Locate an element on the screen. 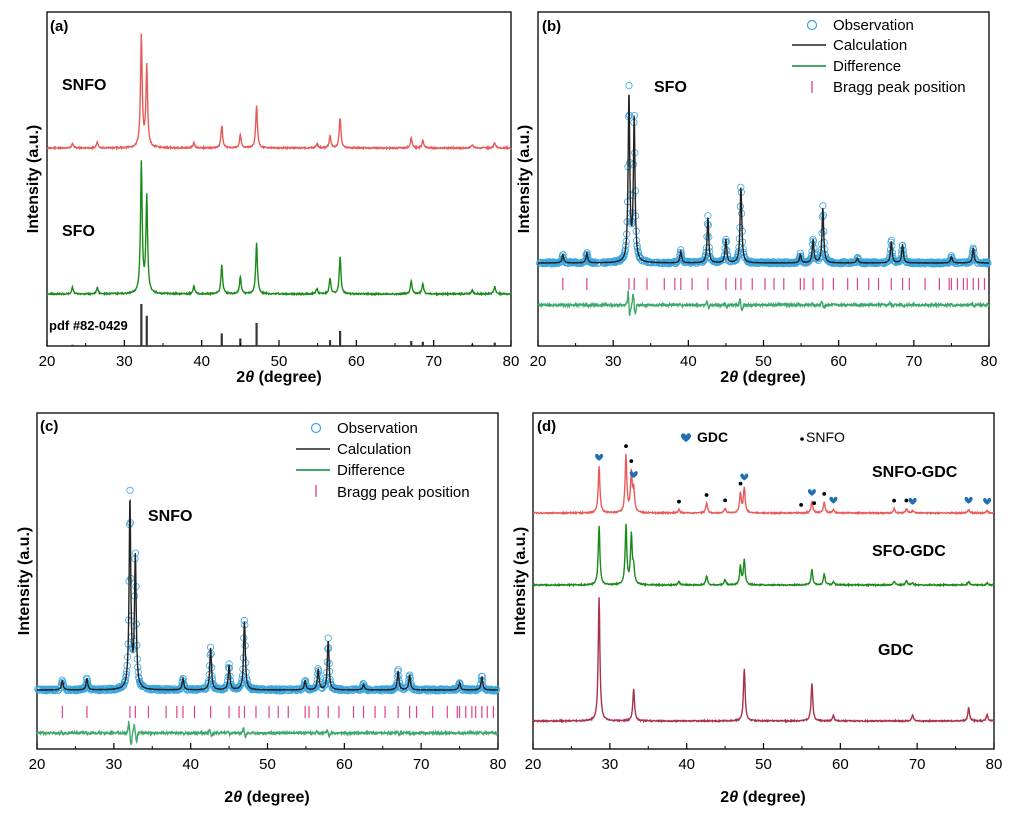 This screenshot has width=1014, height=819. series-line-sfo is located at coordinates (279, 228).